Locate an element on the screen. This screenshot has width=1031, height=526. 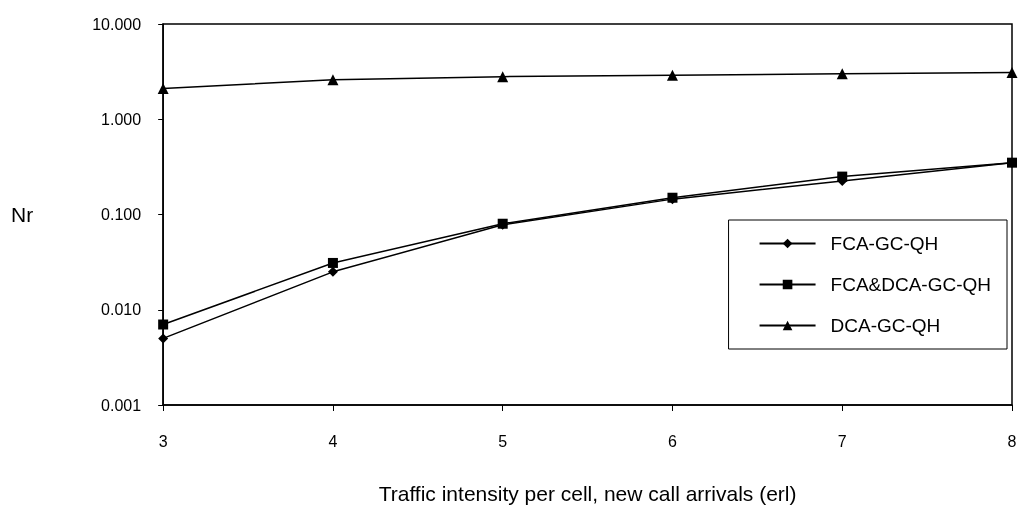
y-axis-title: Nr is located at coordinates (22, 214).